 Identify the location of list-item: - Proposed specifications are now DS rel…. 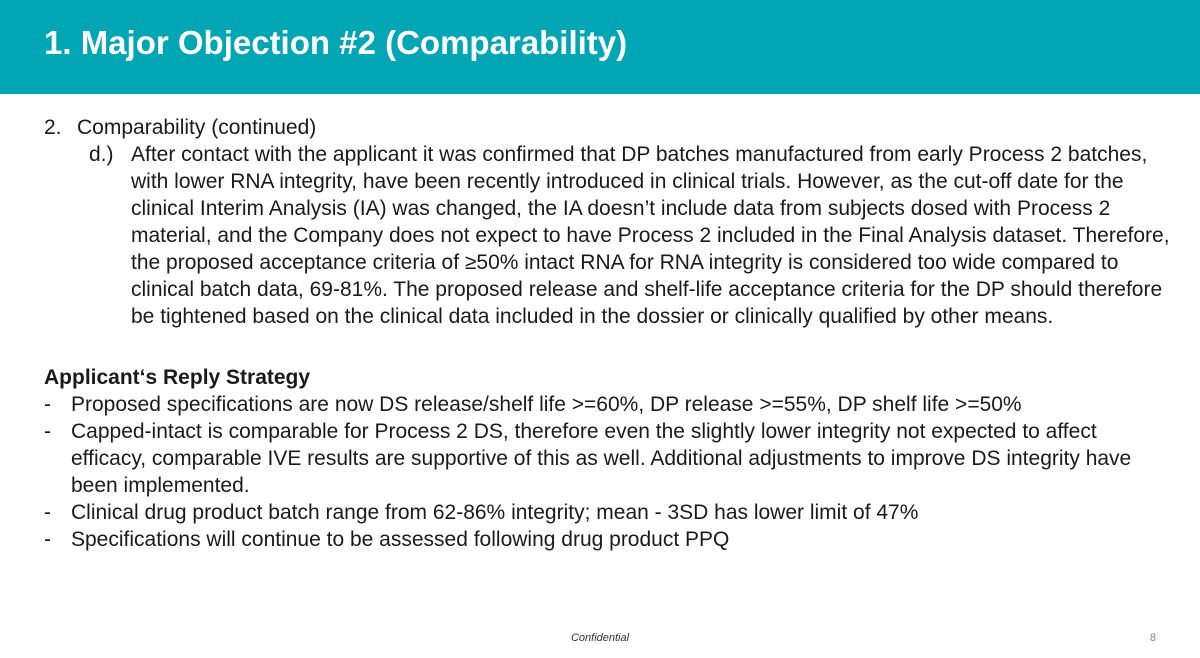
(614, 404).